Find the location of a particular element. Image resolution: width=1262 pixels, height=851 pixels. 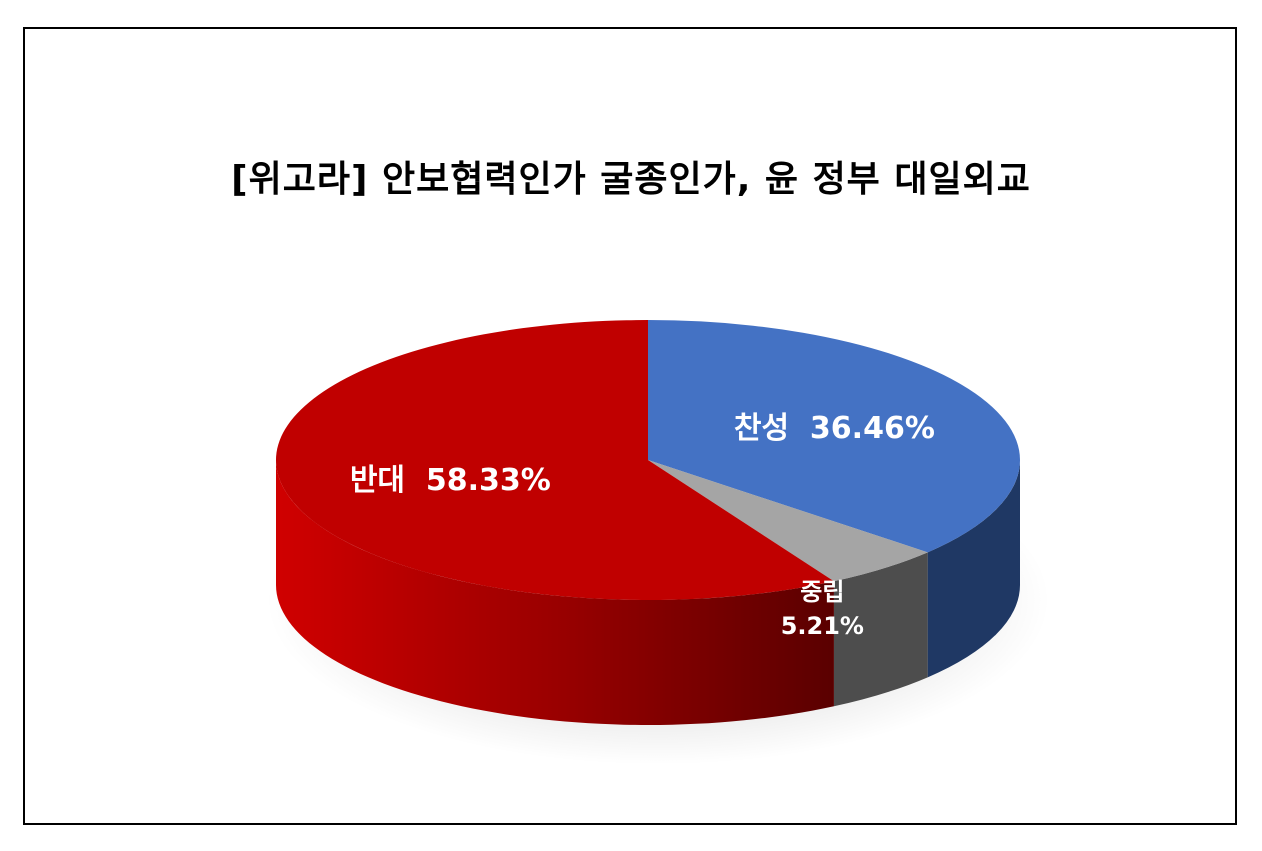

slice-value: 5.21% is located at coordinates (822, 626).